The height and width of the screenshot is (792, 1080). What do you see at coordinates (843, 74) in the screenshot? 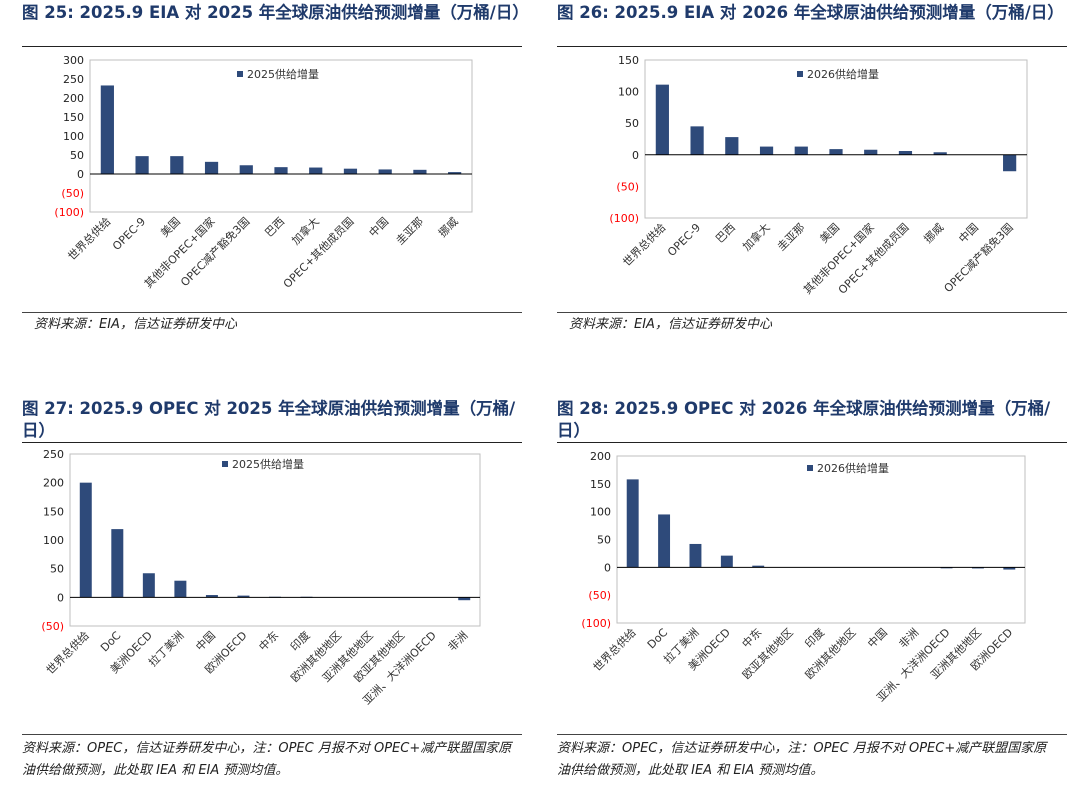
I see `legend-label: 2026供给增量` at bounding box center [843, 74].